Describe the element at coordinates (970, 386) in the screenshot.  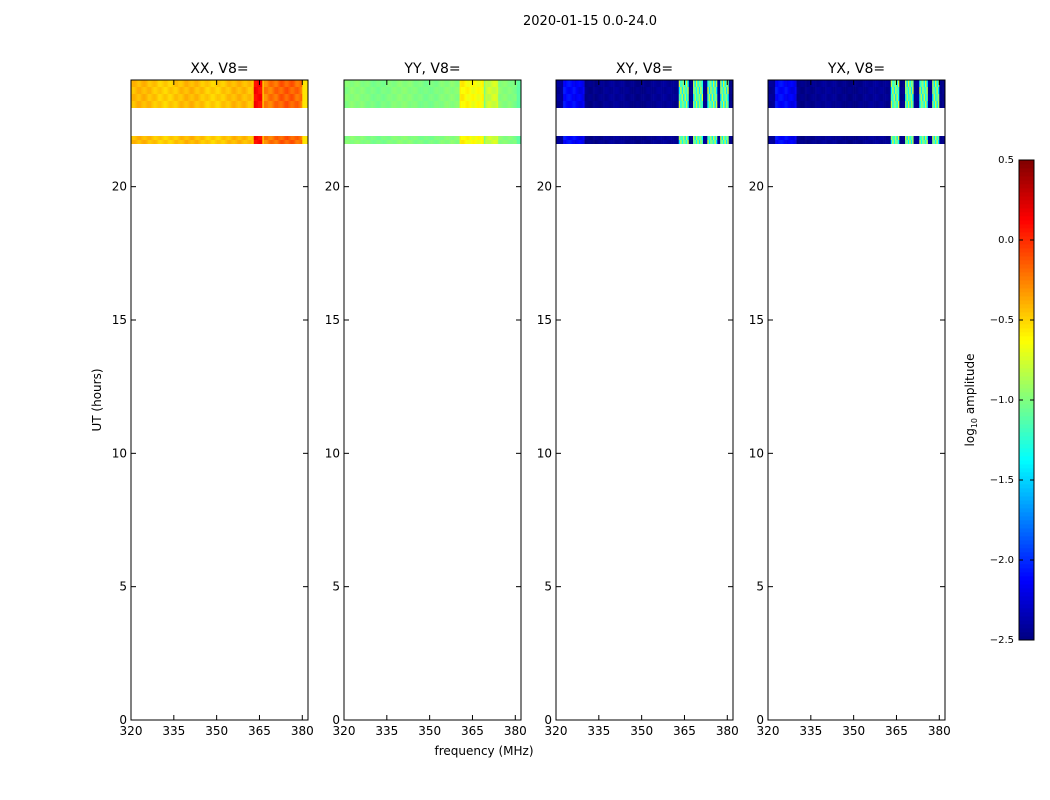
I see `colorbar-label-rest: amplitude` at that location.